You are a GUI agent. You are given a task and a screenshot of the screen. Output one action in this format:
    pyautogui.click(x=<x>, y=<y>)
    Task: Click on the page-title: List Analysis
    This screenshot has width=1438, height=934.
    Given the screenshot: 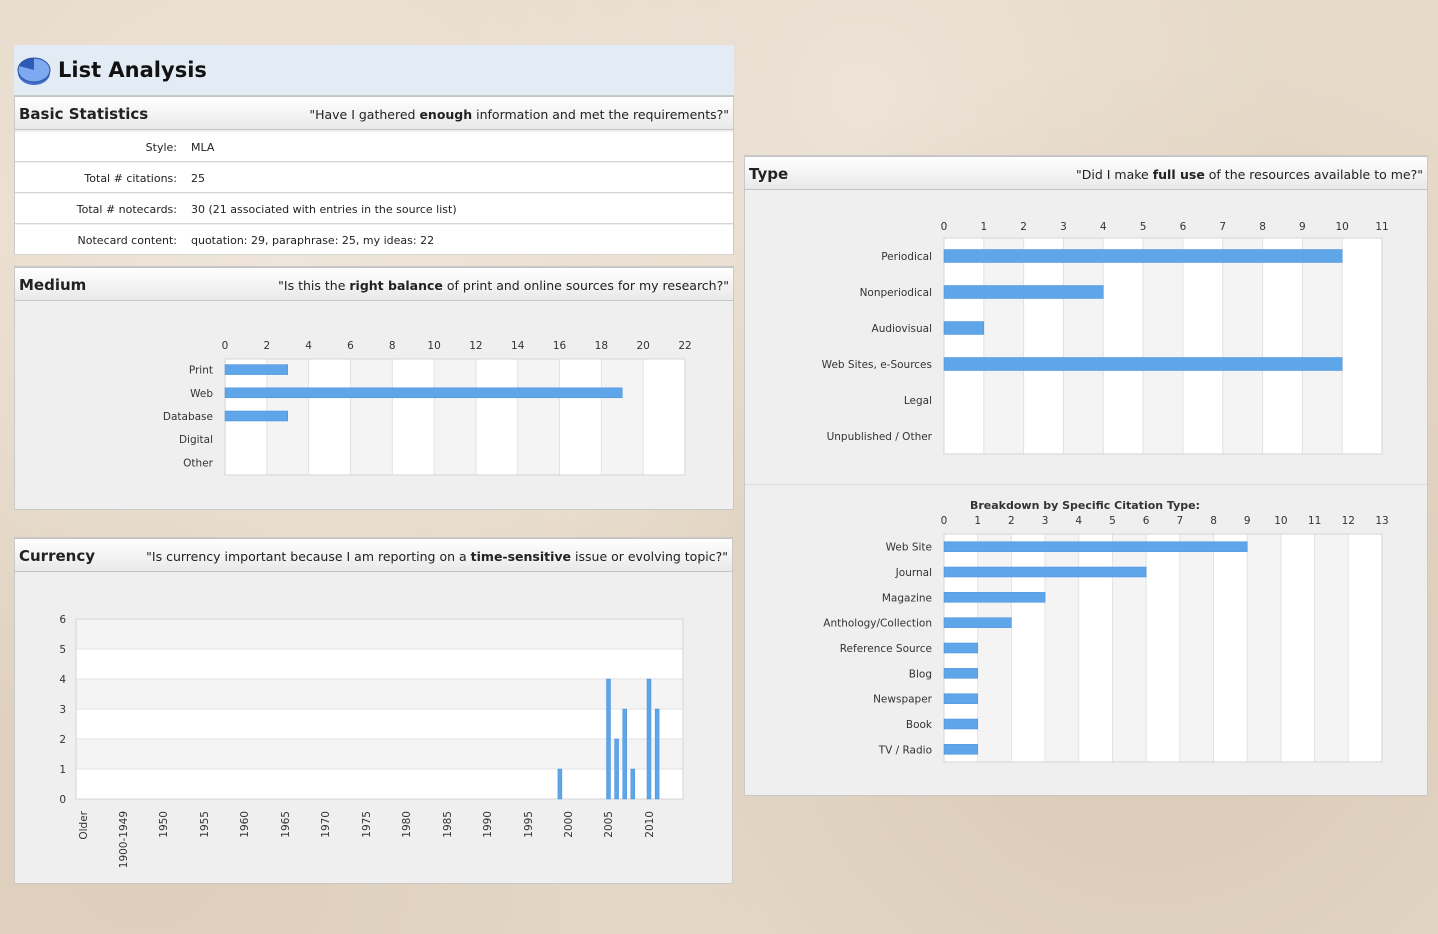 What is the action you would take?
    pyautogui.click(x=132, y=70)
    